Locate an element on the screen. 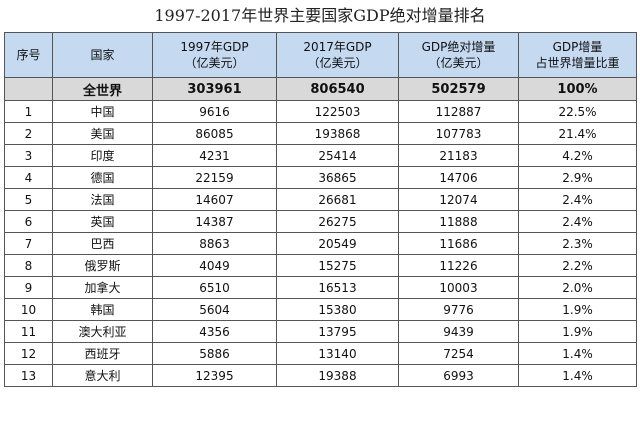 The image size is (640, 426). increase-cell: 9439 is located at coordinates (458, 331).